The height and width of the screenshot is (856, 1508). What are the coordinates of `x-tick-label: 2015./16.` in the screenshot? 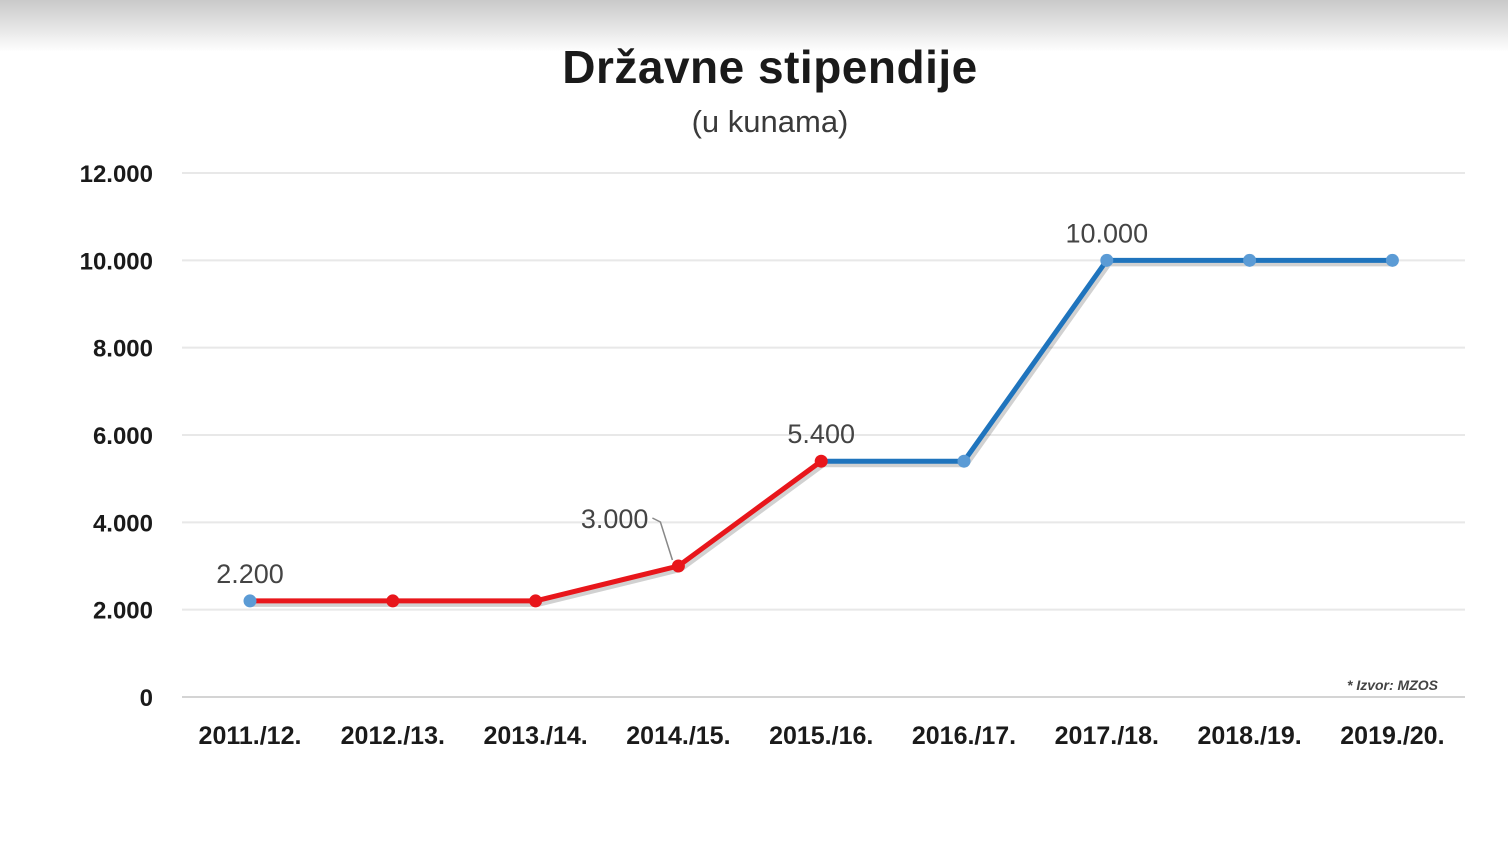 It's located at (821, 736).